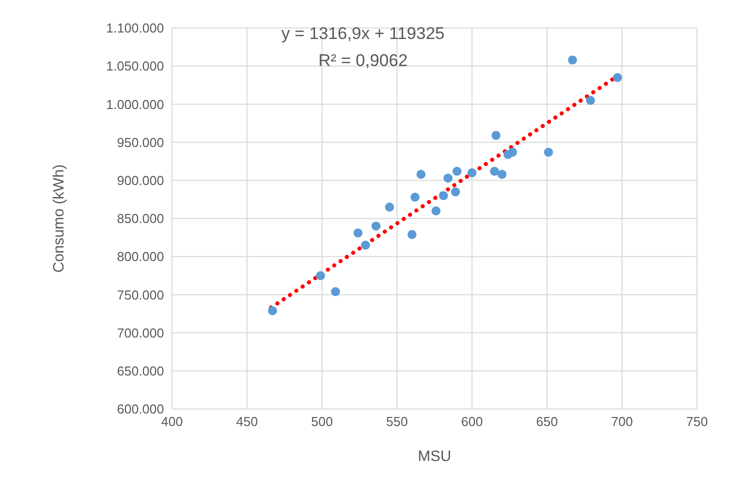 Image resolution: width=732 pixels, height=489 pixels. Describe the element at coordinates (397, 422) in the screenshot. I see `x-tick-label: 550` at that location.